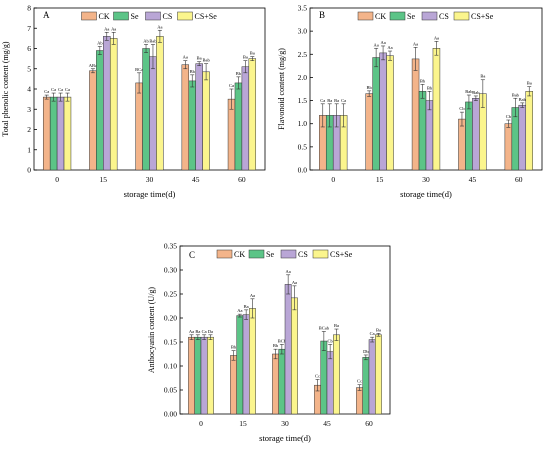 This screenshot has height=454, width=550. What do you see at coordinates (303, 170) in the screenshot?
I see `y-tick-label: 0.0` at bounding box center [303, 170].